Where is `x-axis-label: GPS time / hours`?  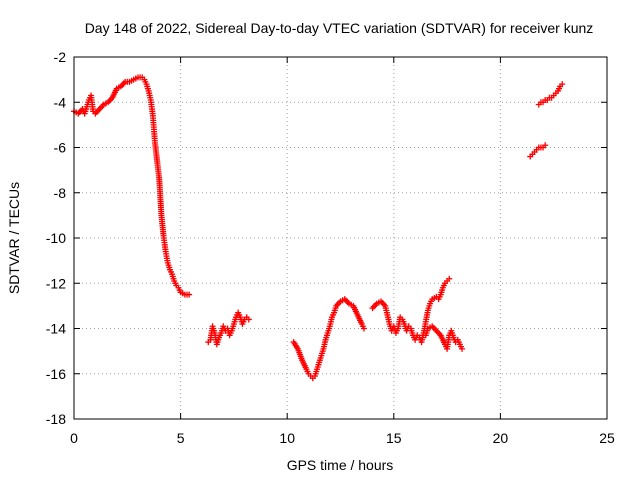
x-axis-label: GPS time / hours is located at coordinates (340, 465).